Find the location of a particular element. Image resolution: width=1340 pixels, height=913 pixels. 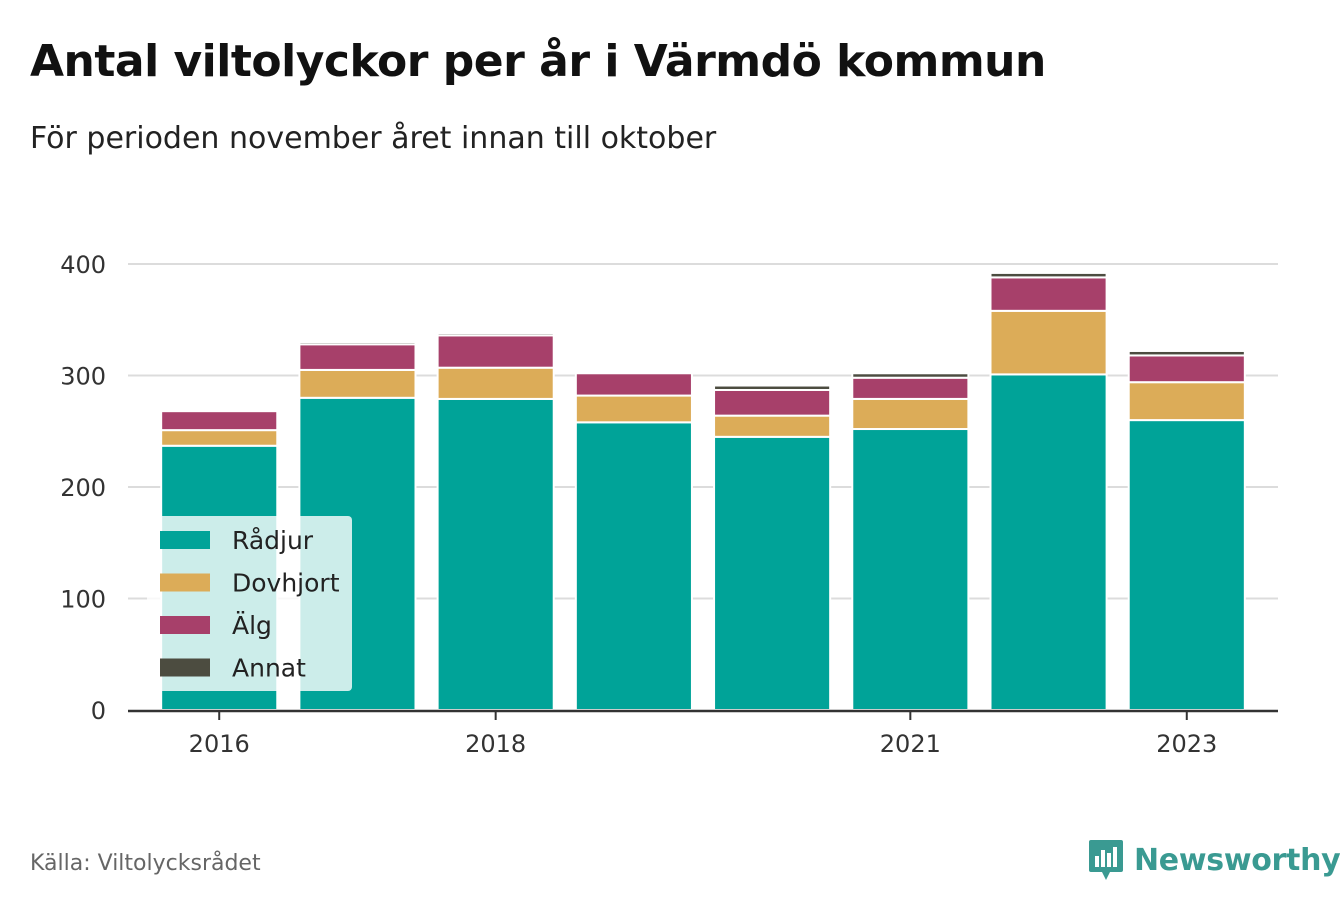

bar-stack-2020 is located at coordinates (772, 547).